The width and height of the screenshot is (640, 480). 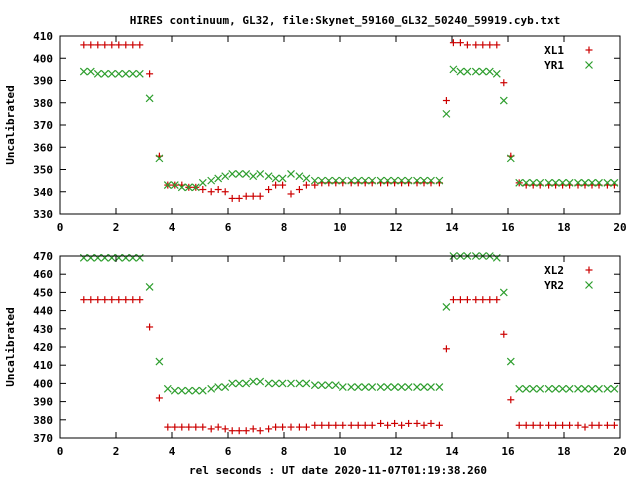 I want to click on bottom-xtick-label: 6, so click(x=228, y=451).